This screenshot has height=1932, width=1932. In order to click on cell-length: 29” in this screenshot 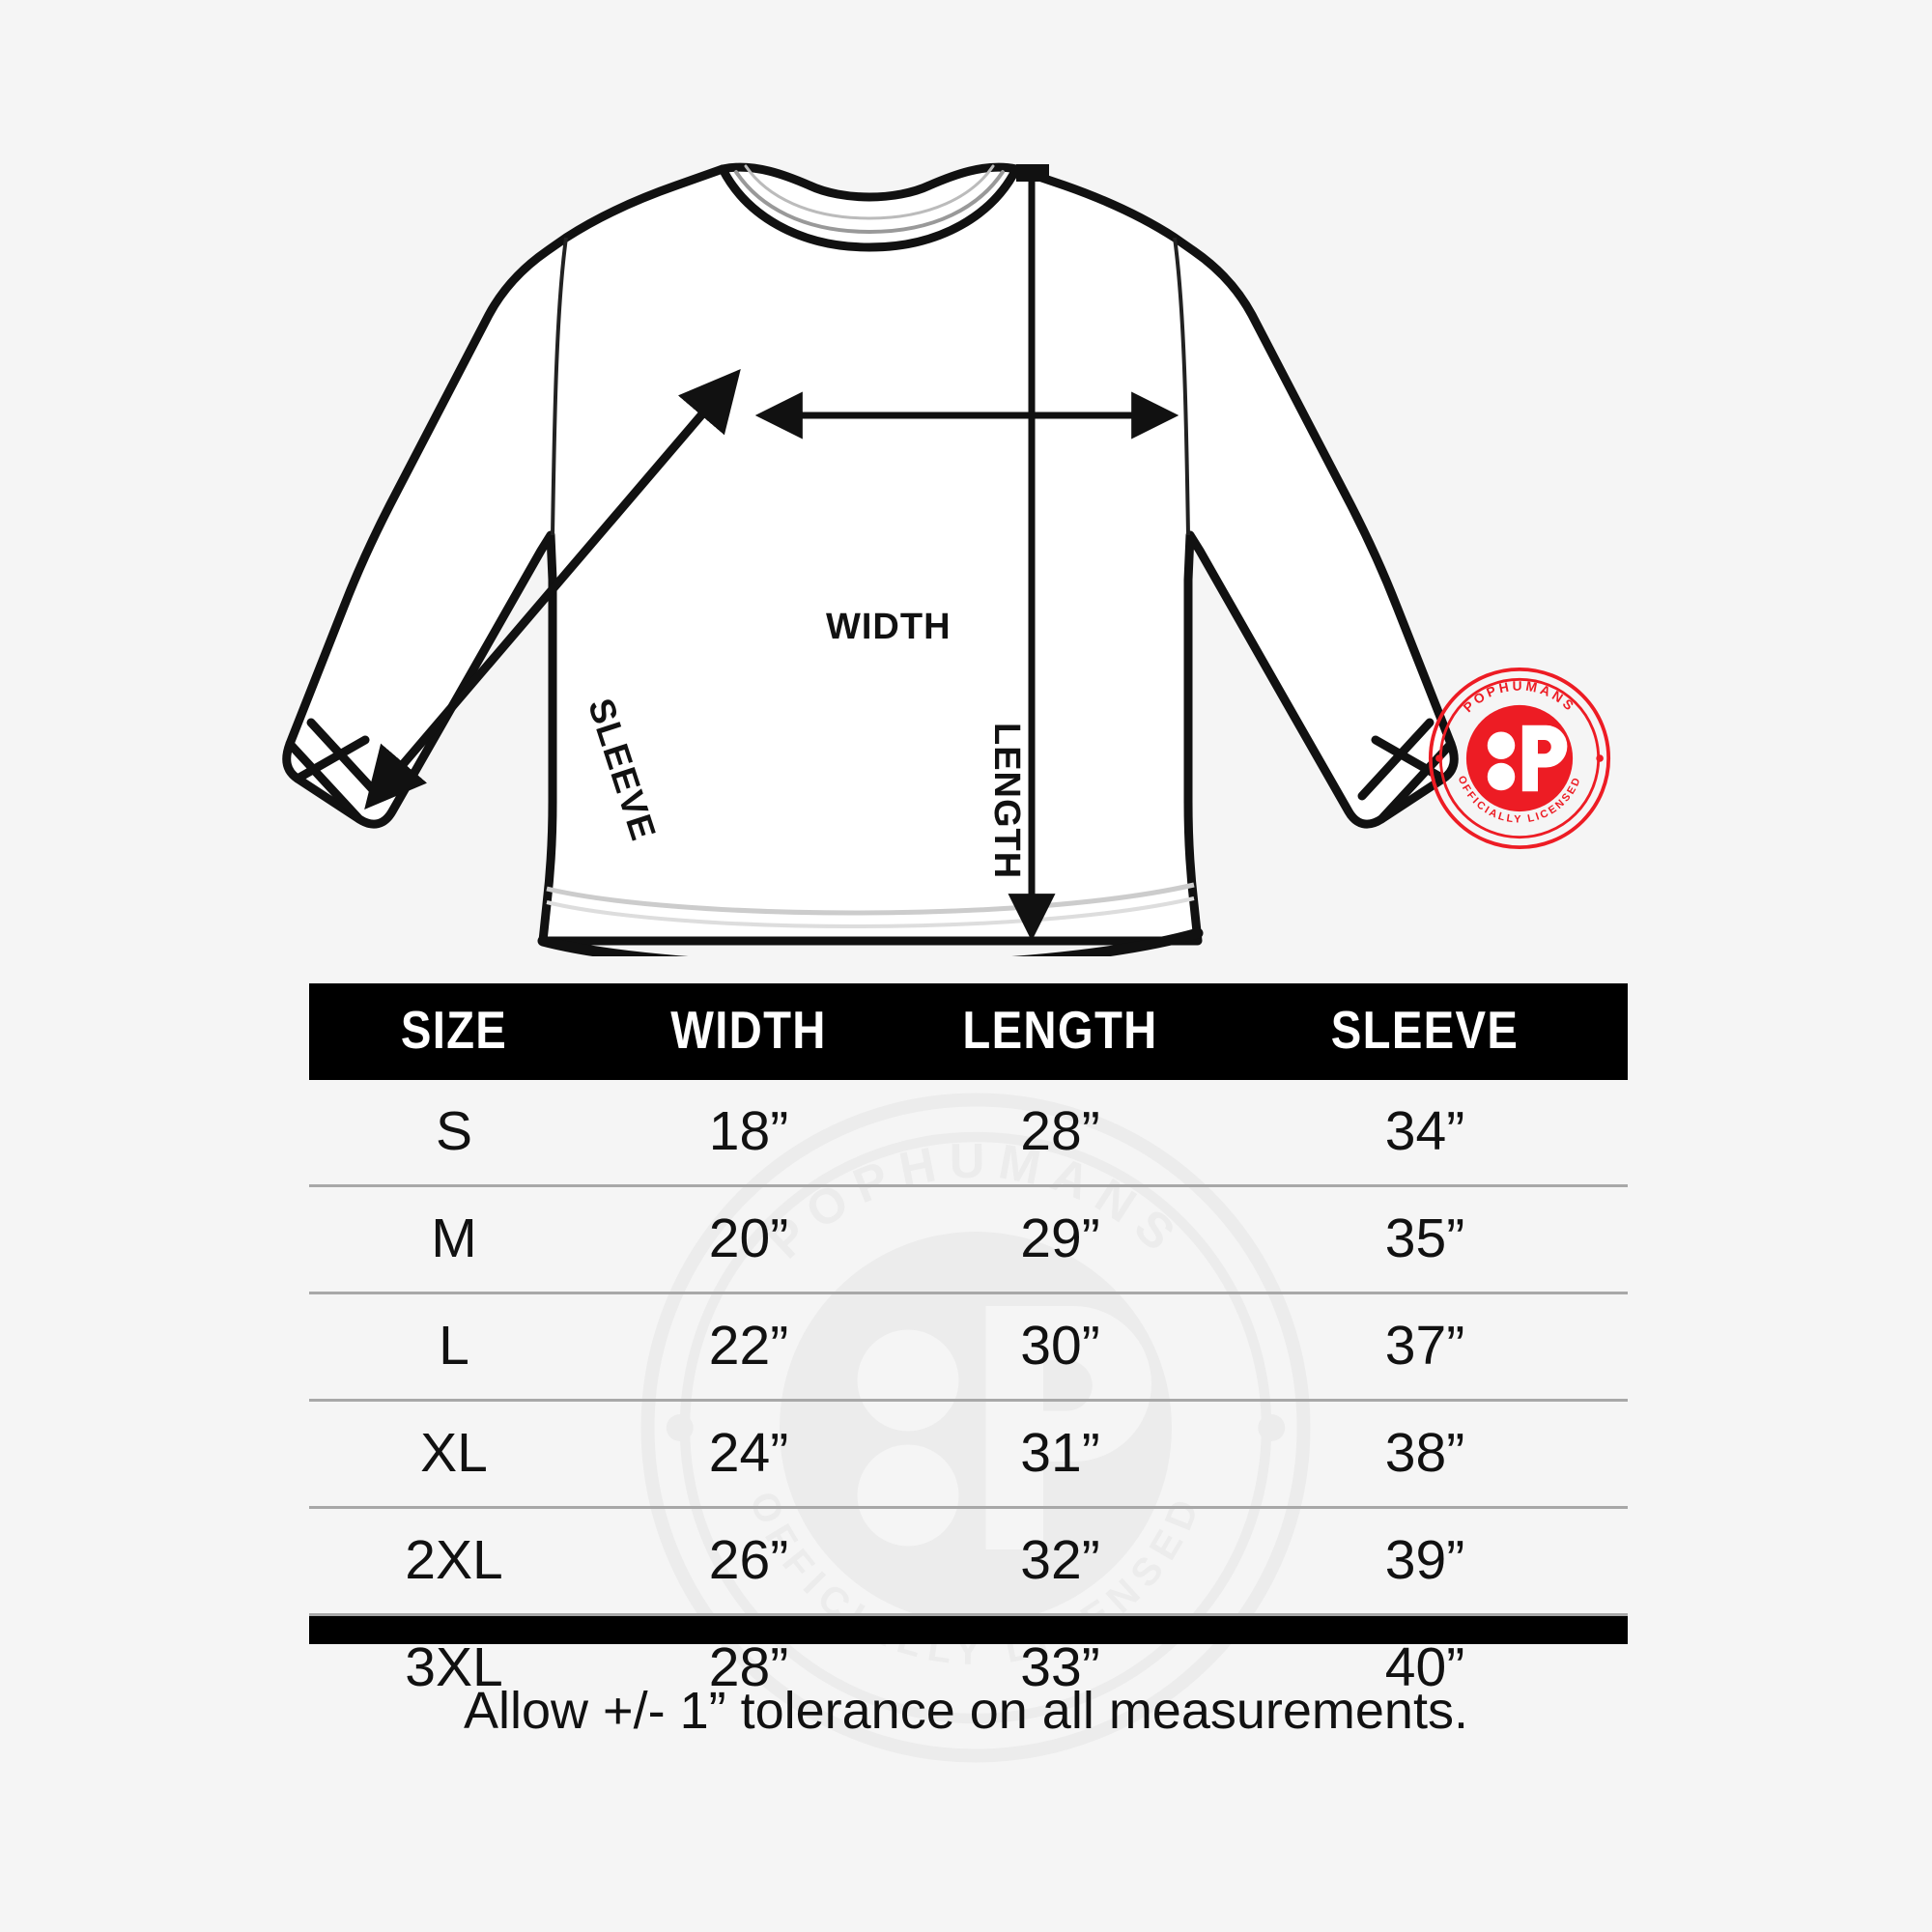, I will do `click(1060, 1239)`.